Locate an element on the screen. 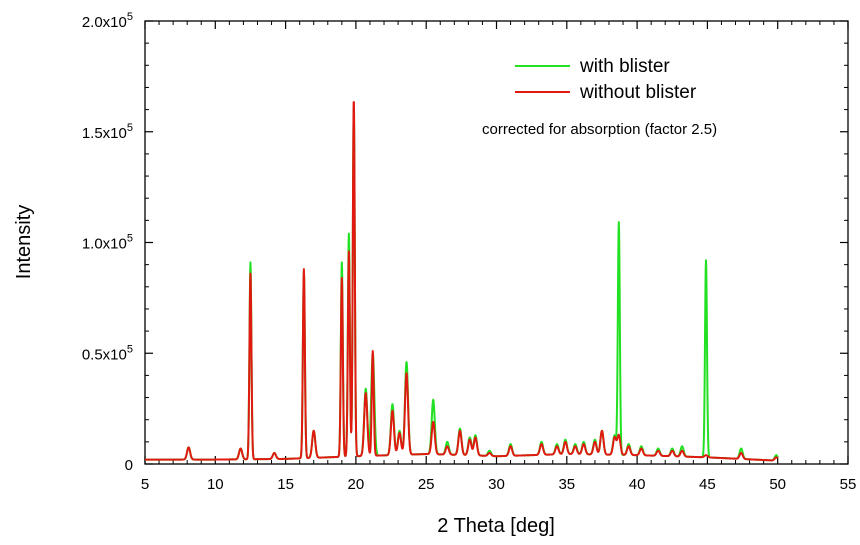  x-axis-title: 2 Theta [deg] is located at coordinates (496, 526).